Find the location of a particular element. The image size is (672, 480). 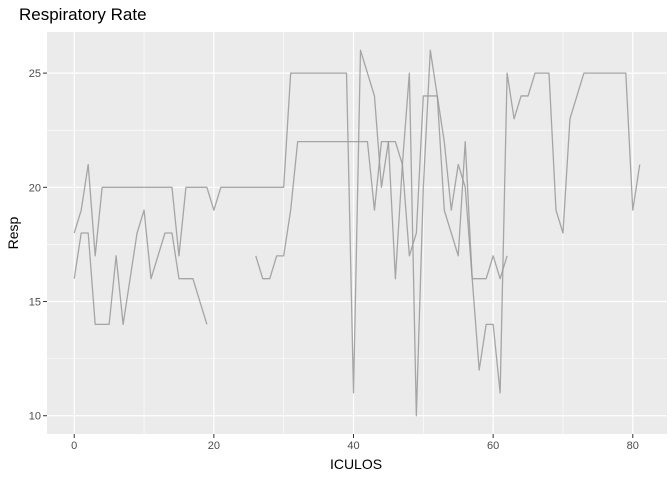

x-tick-label: 60 is located at coordinates (493, 446).